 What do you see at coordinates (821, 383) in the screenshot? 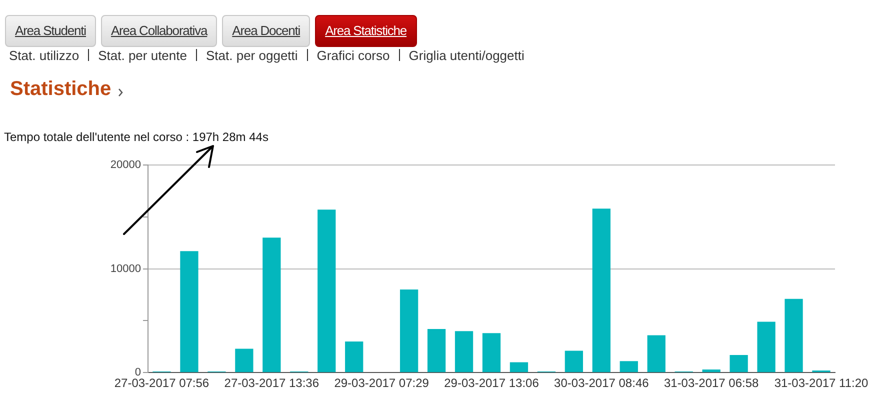
I see `x-tick-label: 31-03-2017 11:20` at bounding box center [821, 383].